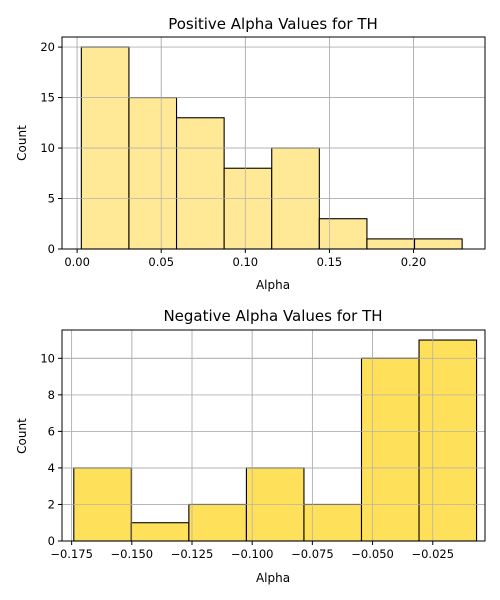 The width and height of the screenshot is (500, 600). I want to click on x-tick-label: −0.175, so click(71, 554).